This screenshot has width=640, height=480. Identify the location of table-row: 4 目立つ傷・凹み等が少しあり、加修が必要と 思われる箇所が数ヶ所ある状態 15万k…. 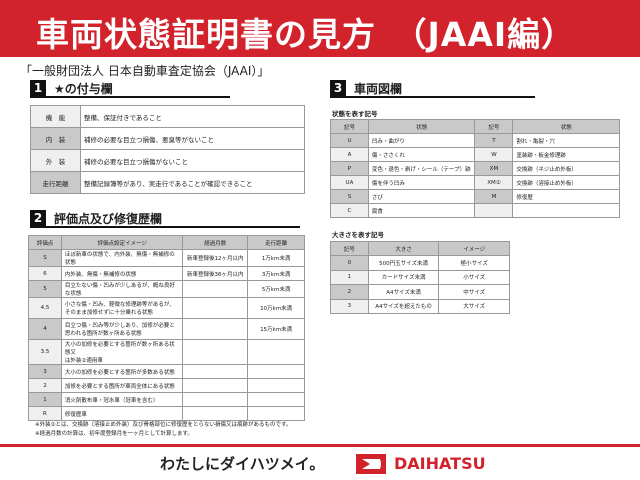
(166, 329).